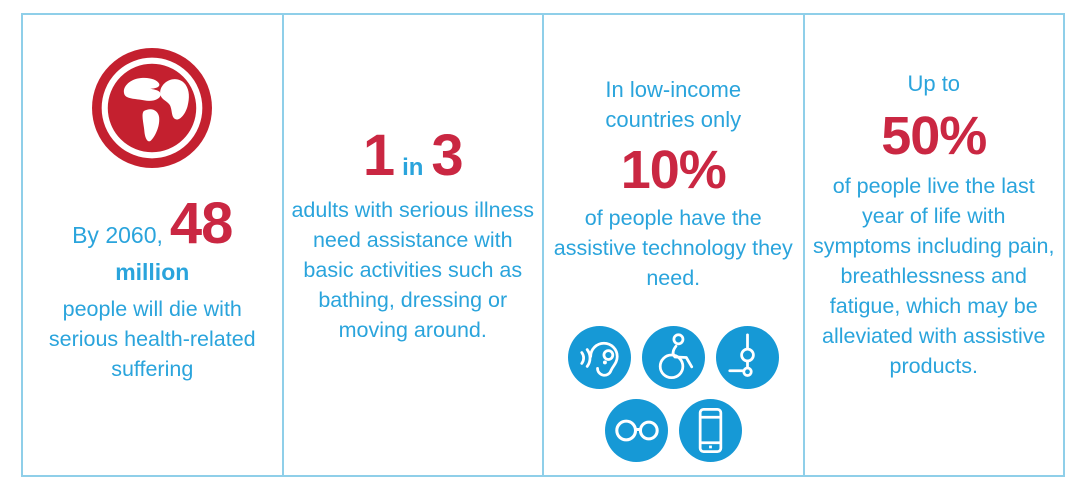  I want to click on symptoms-stat-number: 50%, so click(934, 136).